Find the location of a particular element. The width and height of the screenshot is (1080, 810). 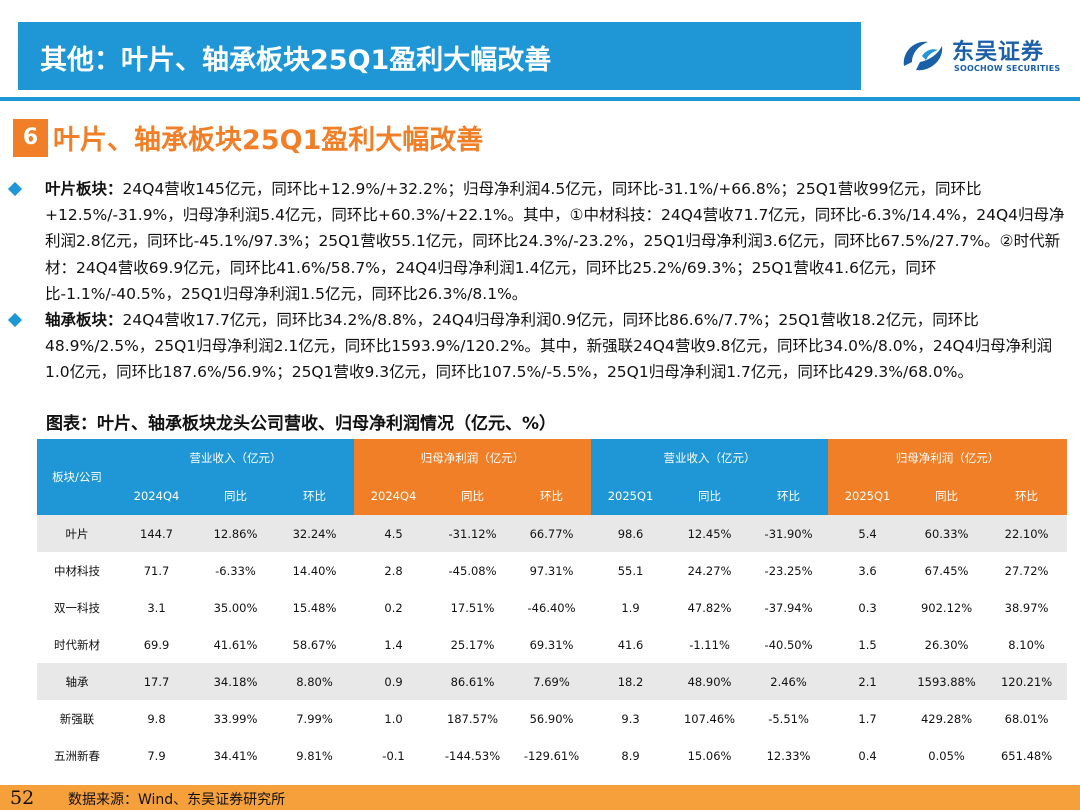

table-cell: -23.25% is located at coordinates (788, 570).